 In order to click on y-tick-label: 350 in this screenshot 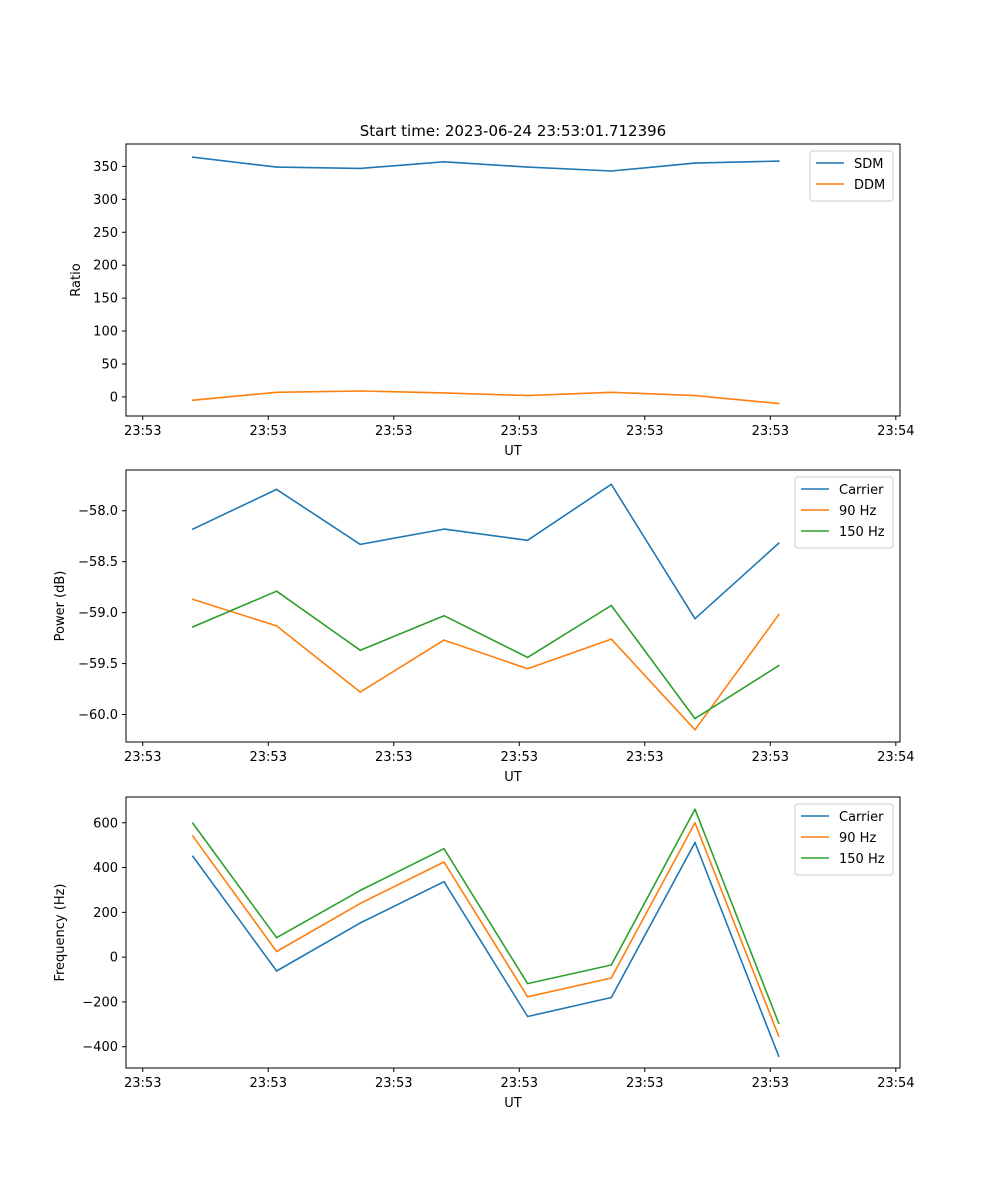, I will do `click(105, 167)`.